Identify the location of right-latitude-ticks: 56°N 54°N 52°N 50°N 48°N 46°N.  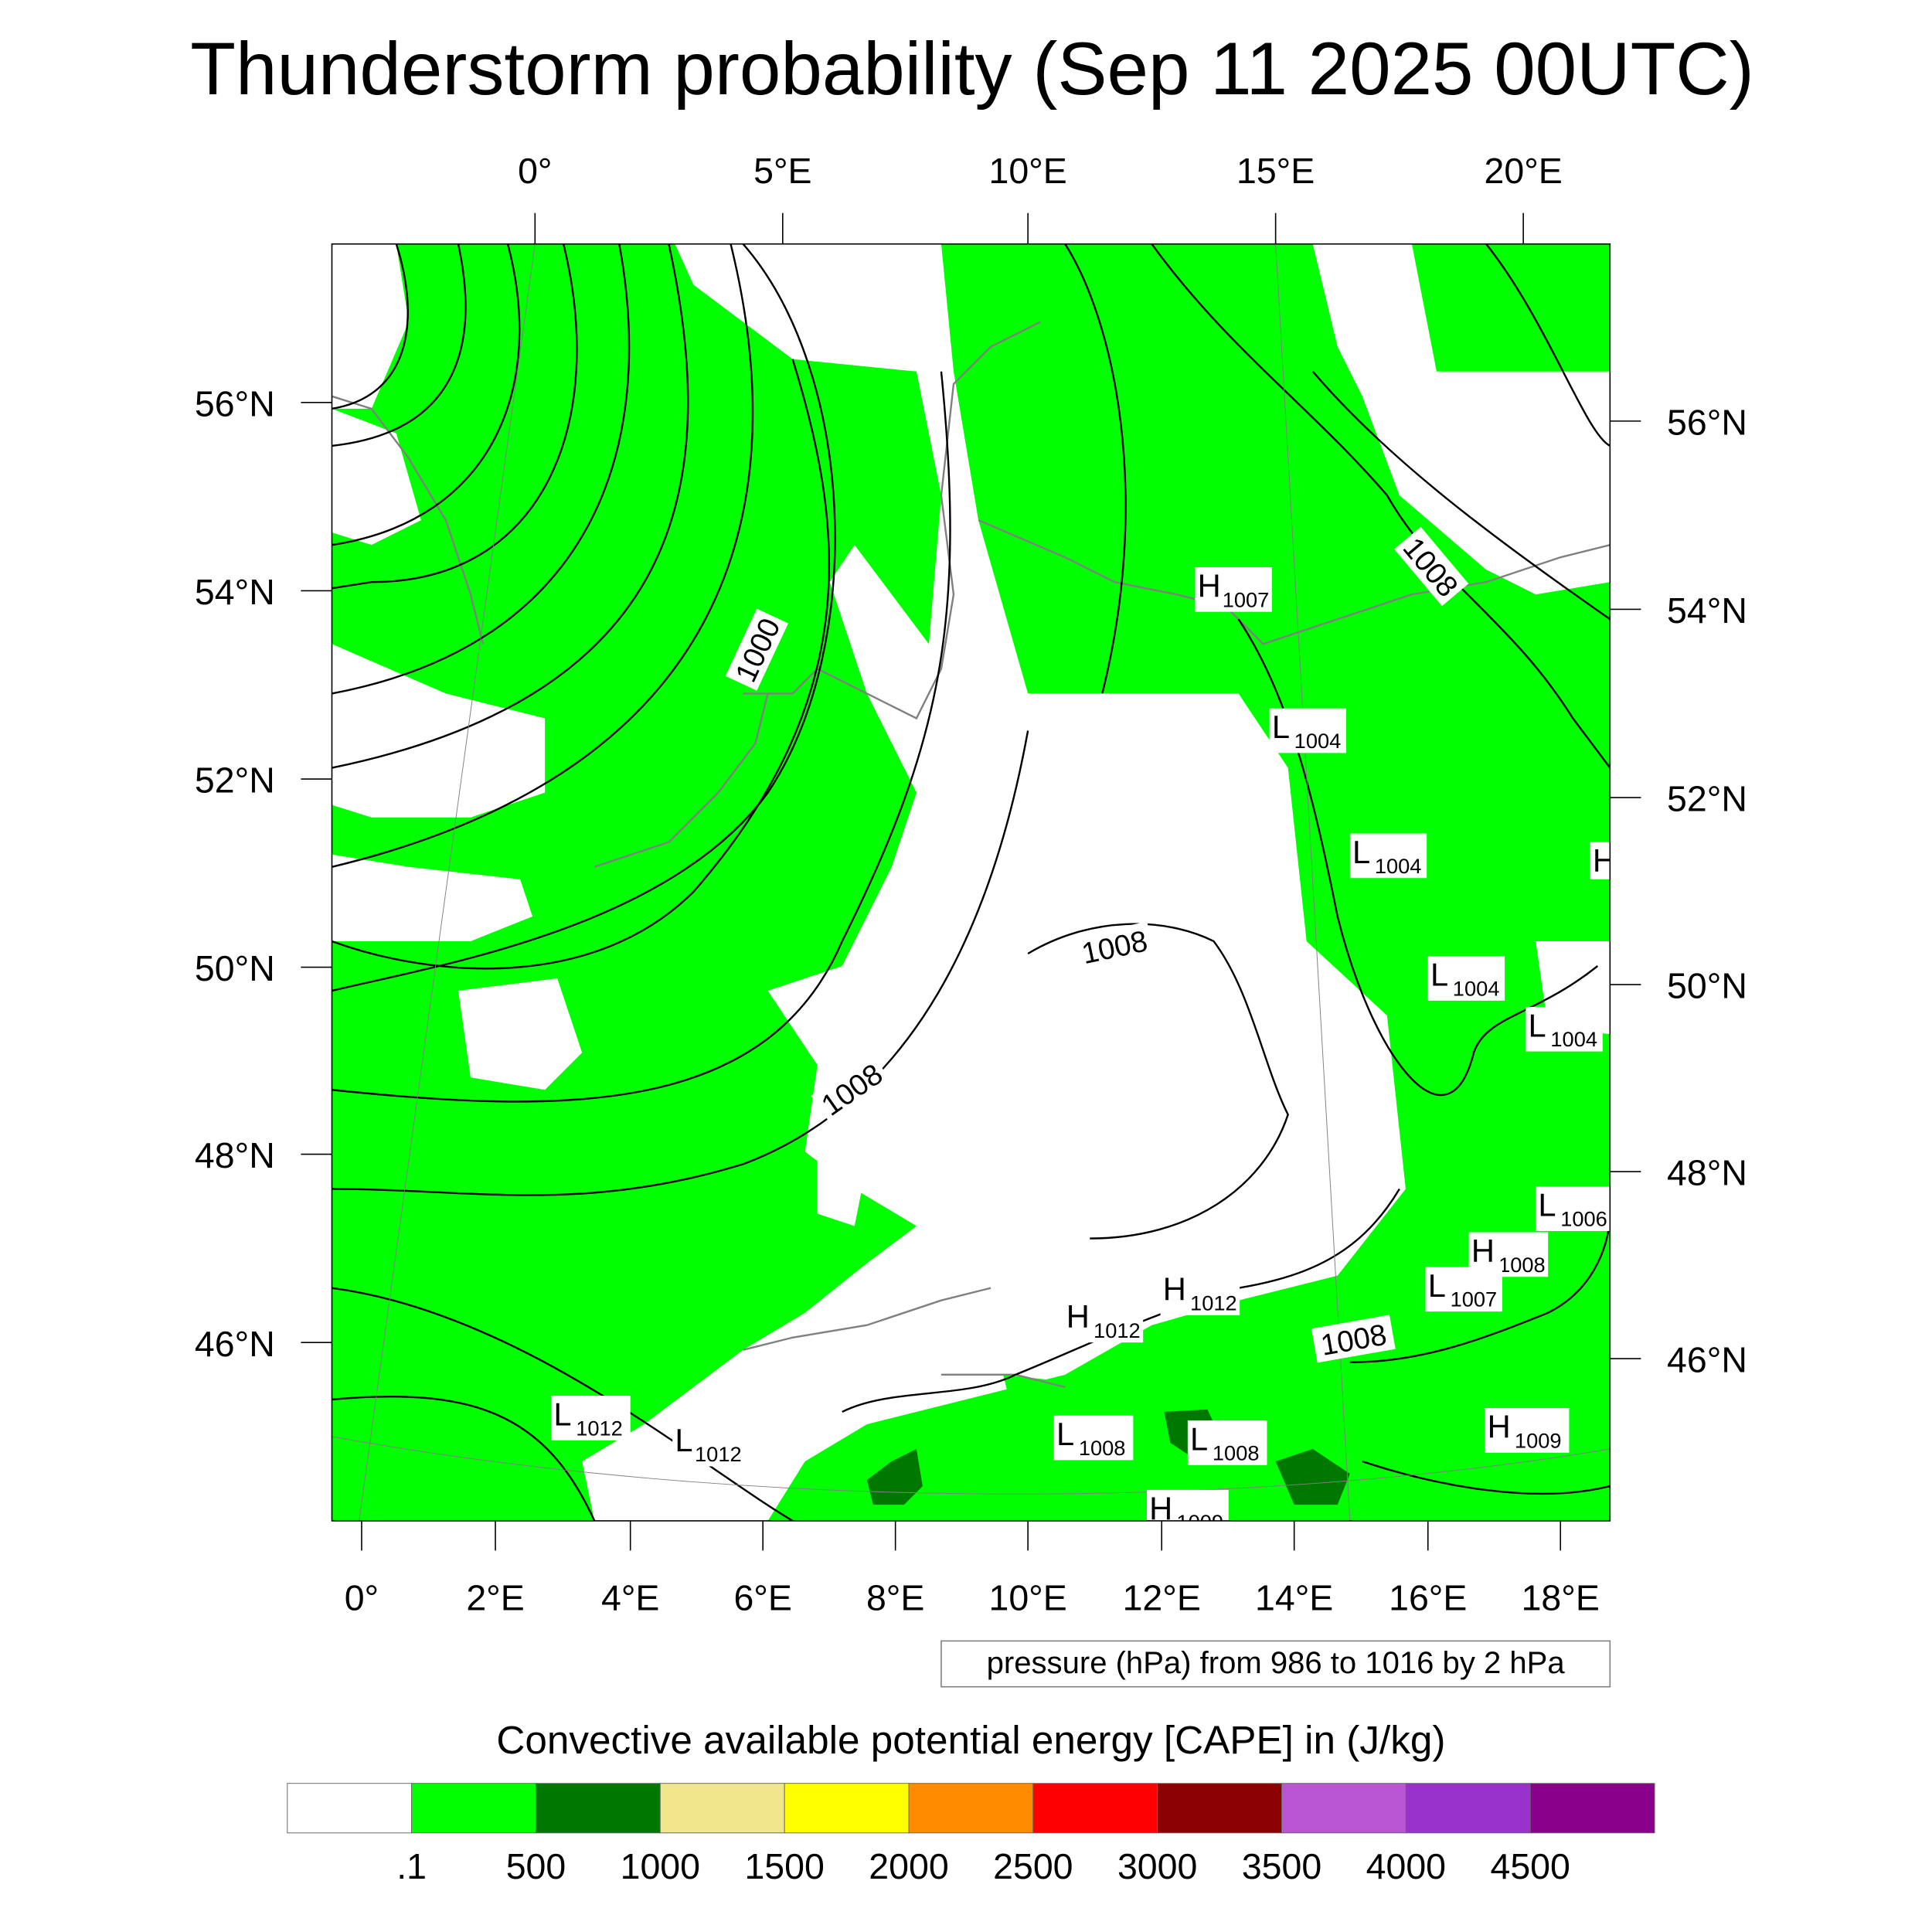
(1707, 892).